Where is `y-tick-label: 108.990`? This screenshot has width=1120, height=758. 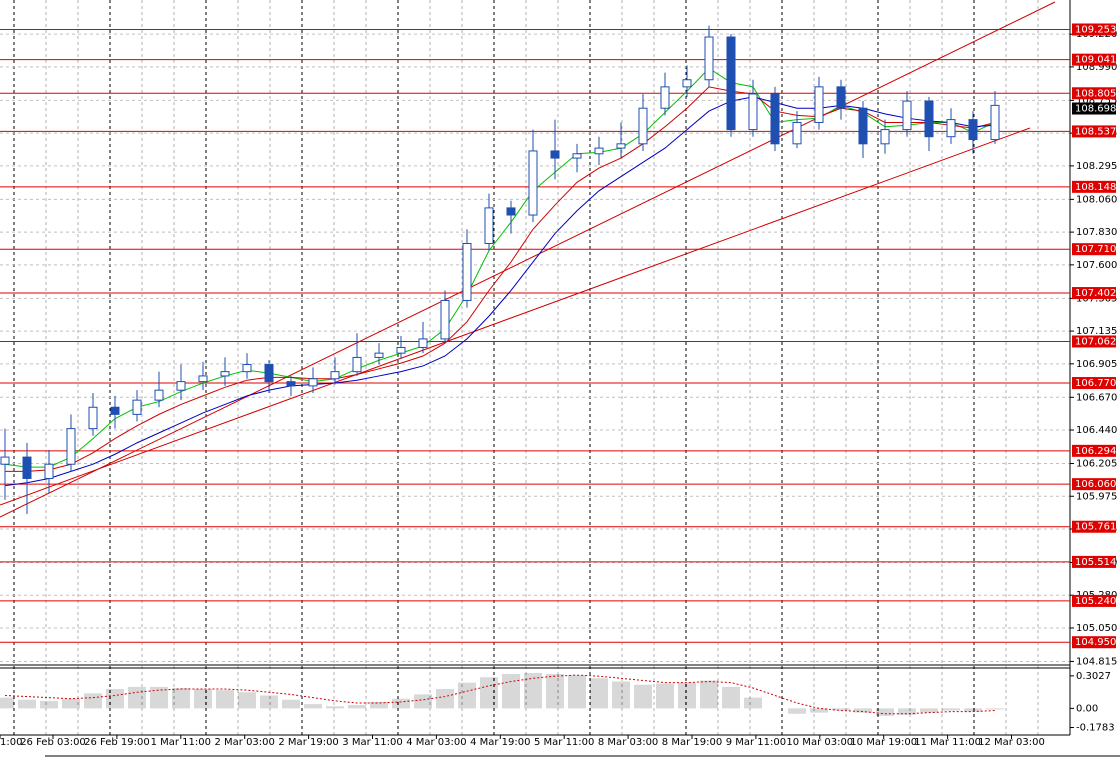
y-tick-label: 108.990 is located at coordinates (1096, 67).